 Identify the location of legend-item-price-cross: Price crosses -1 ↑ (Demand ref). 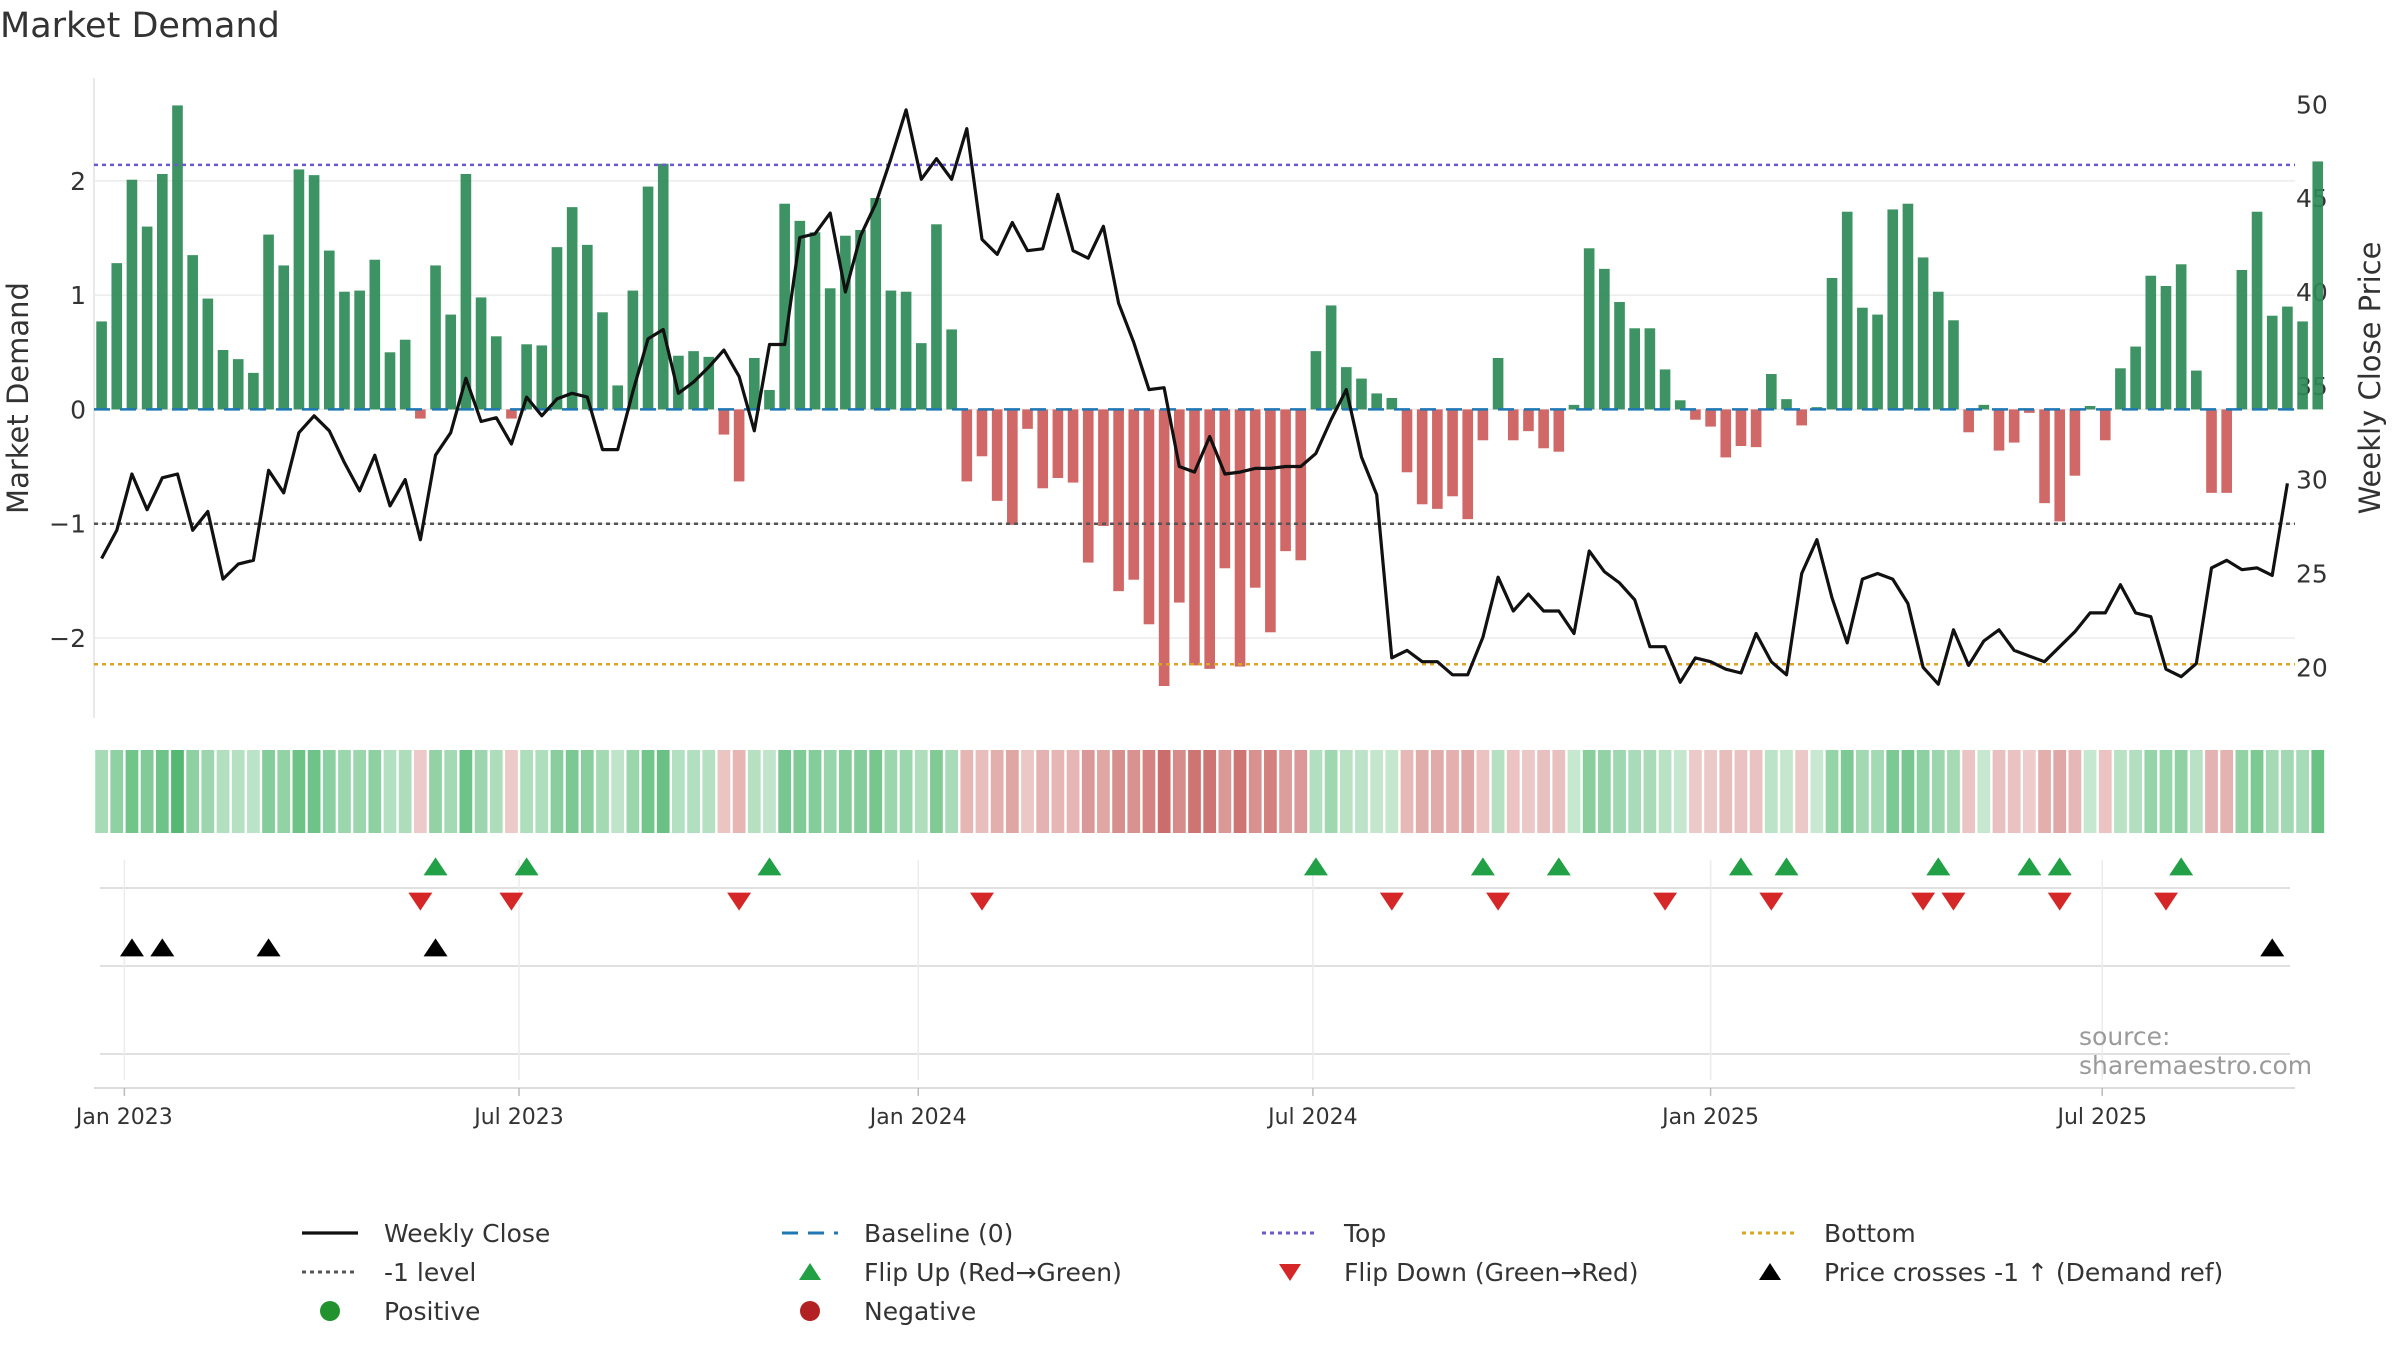
(1981, 1272).